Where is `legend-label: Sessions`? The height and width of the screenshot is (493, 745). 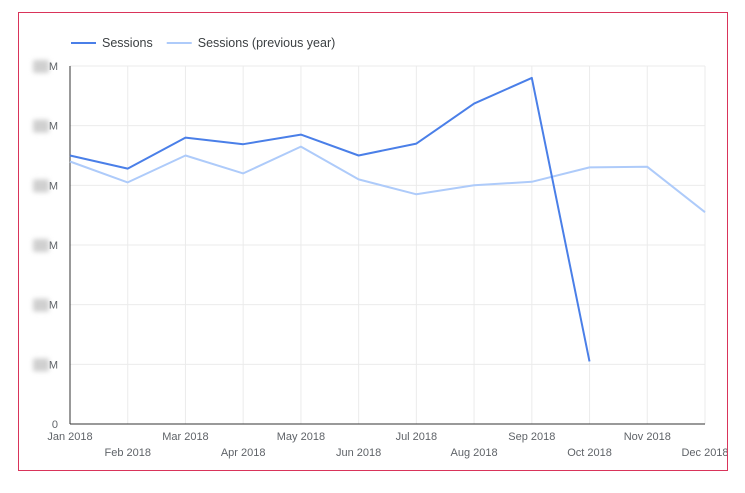 legend-label: Sessions is located at coordinates (127, 43).